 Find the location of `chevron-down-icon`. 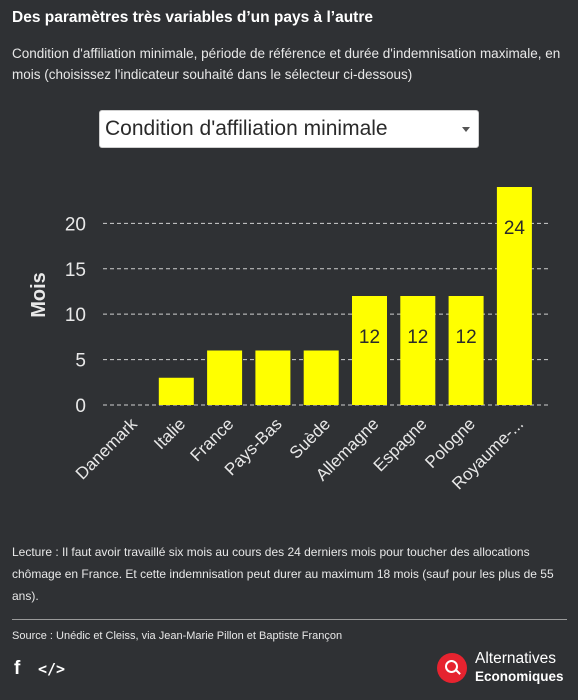

chevron-down-icon is located at coordinates (466, 129).